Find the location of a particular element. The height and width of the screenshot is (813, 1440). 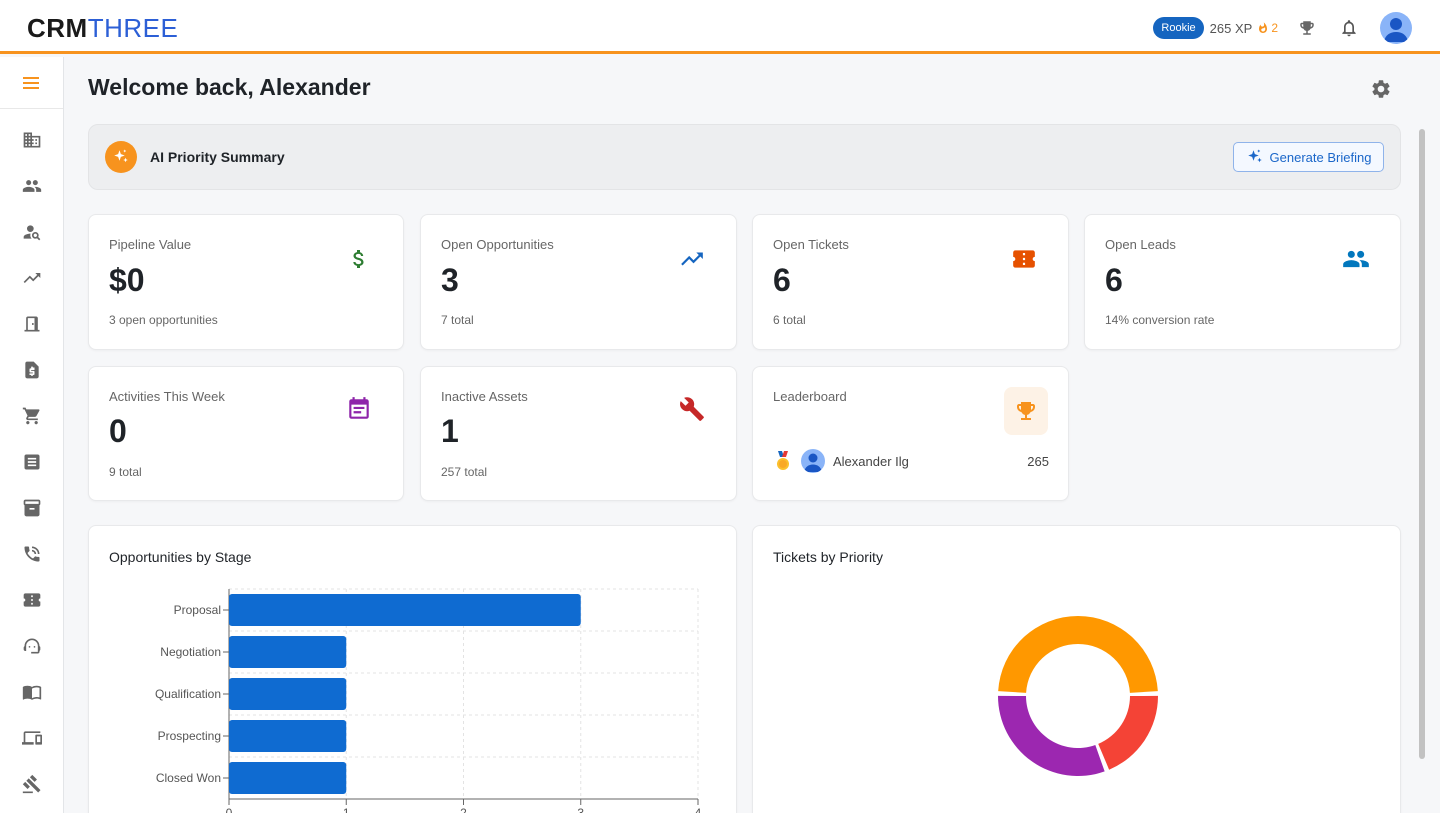

stat-card-activities-this-week: Activities This Week 0 9 total is located at coordinates (246, 433).